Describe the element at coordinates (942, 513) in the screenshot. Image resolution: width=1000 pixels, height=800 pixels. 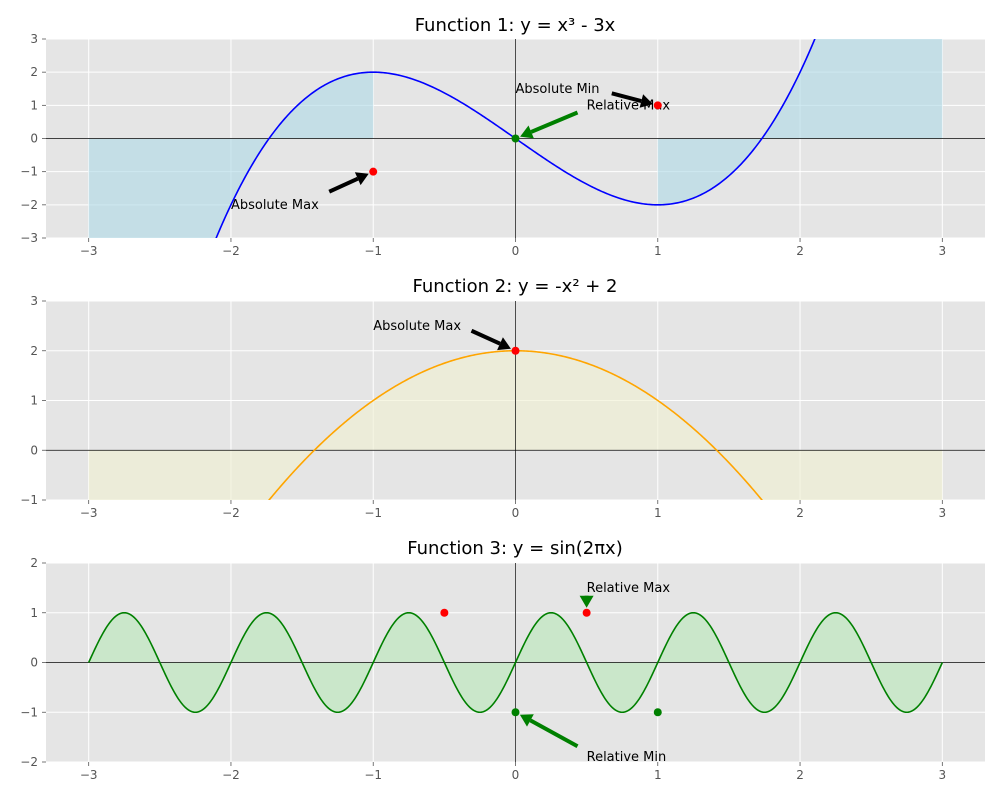
I see `panel-2-xtick-label-6: 3` at that location.